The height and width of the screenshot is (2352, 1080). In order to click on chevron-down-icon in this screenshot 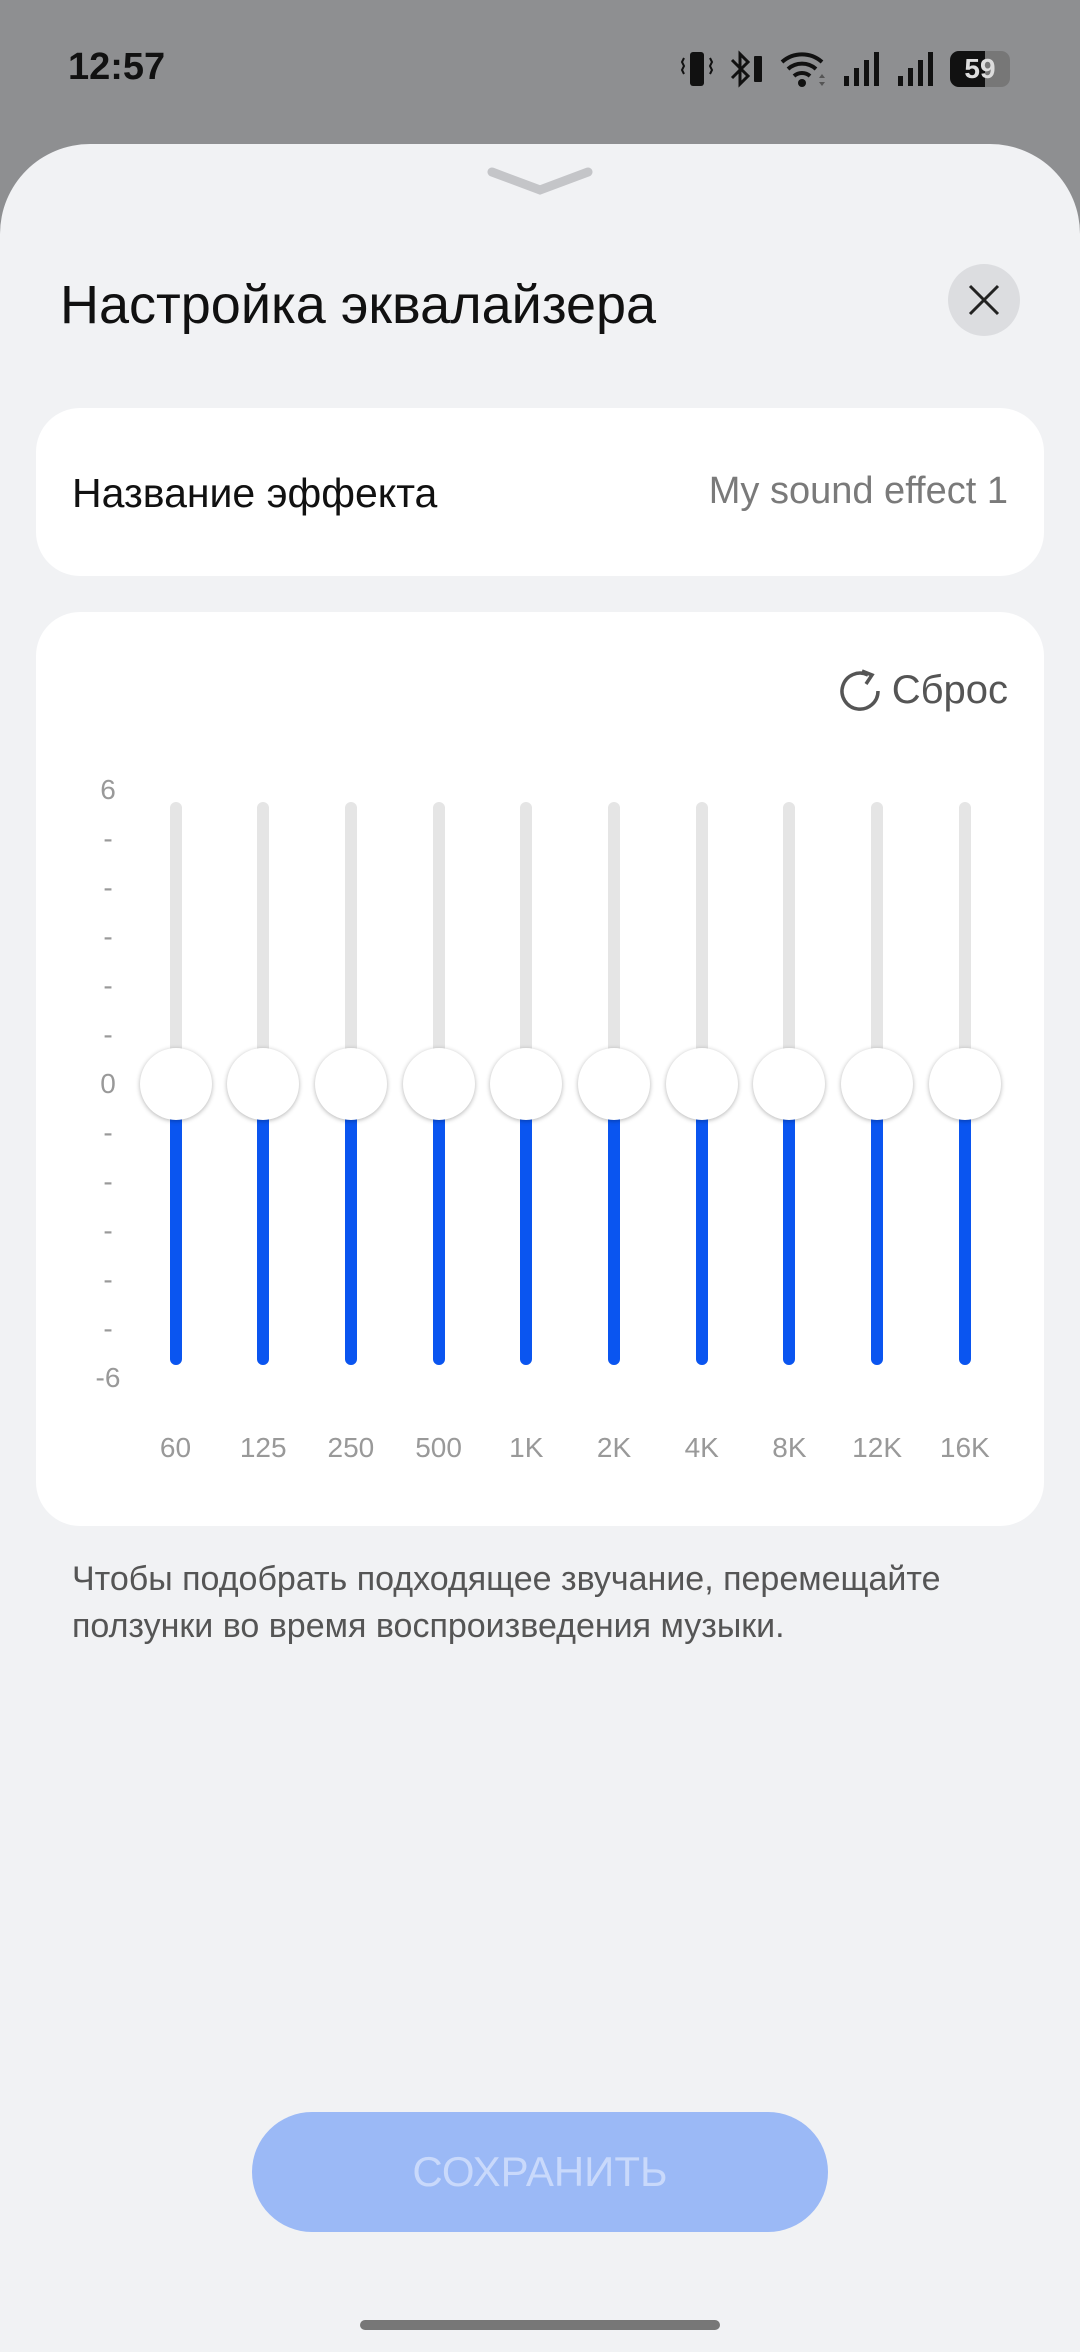, I will do `click(540, 180)`.